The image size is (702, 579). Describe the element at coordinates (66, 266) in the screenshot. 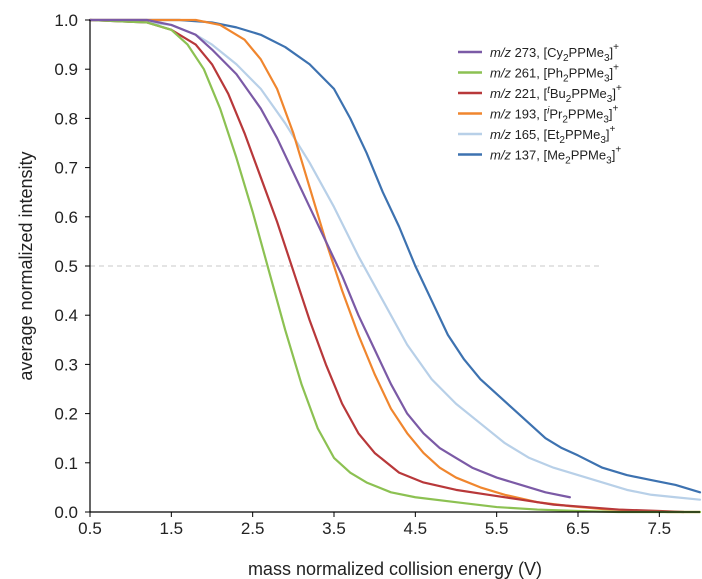

I see `y-tick-label: 0.5` at that location.